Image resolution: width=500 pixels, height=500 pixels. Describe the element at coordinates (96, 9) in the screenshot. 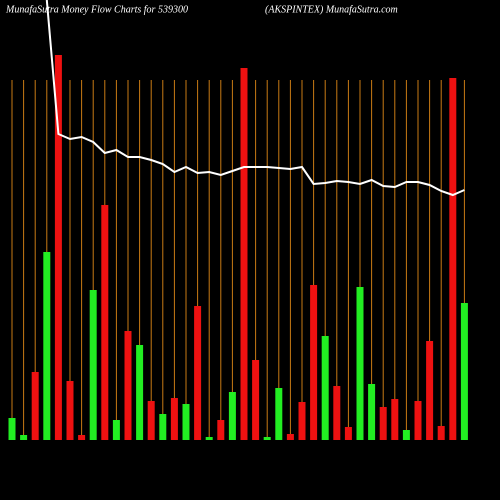

I see `chart-title: MunafaSutra Money Flow Charts for 539300` at that location.